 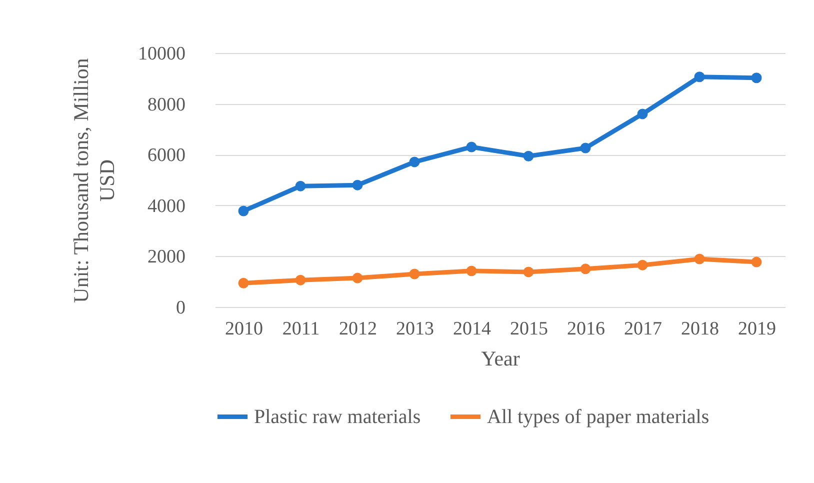 I want to click on x-tick-label: 2016, so click(x=586, y=329).